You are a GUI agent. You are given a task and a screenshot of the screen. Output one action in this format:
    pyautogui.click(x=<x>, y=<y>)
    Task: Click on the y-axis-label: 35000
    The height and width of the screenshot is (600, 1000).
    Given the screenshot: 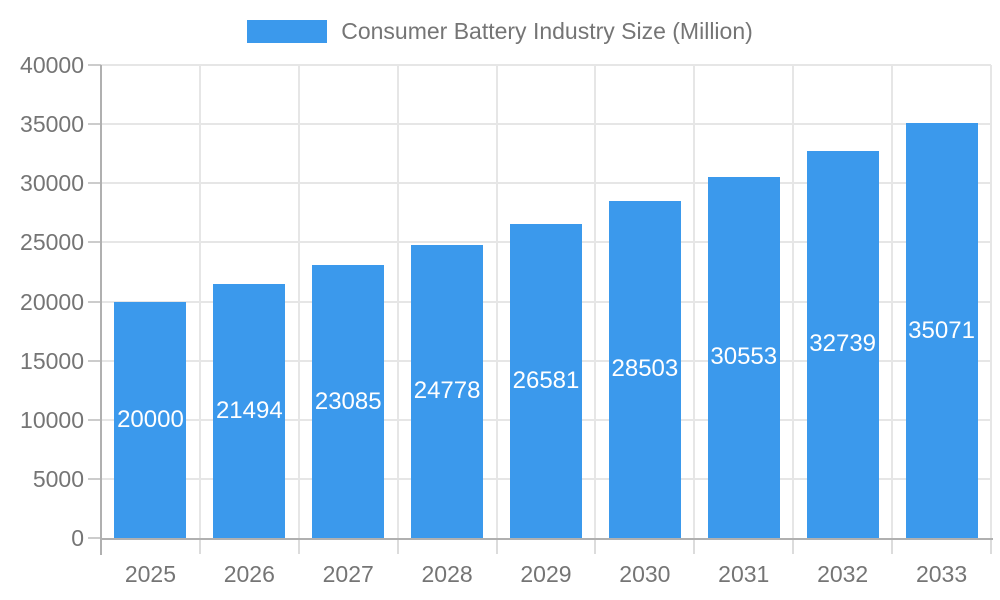 What is the action you would take?
    pyautogui.click(x=52, y=124)
    